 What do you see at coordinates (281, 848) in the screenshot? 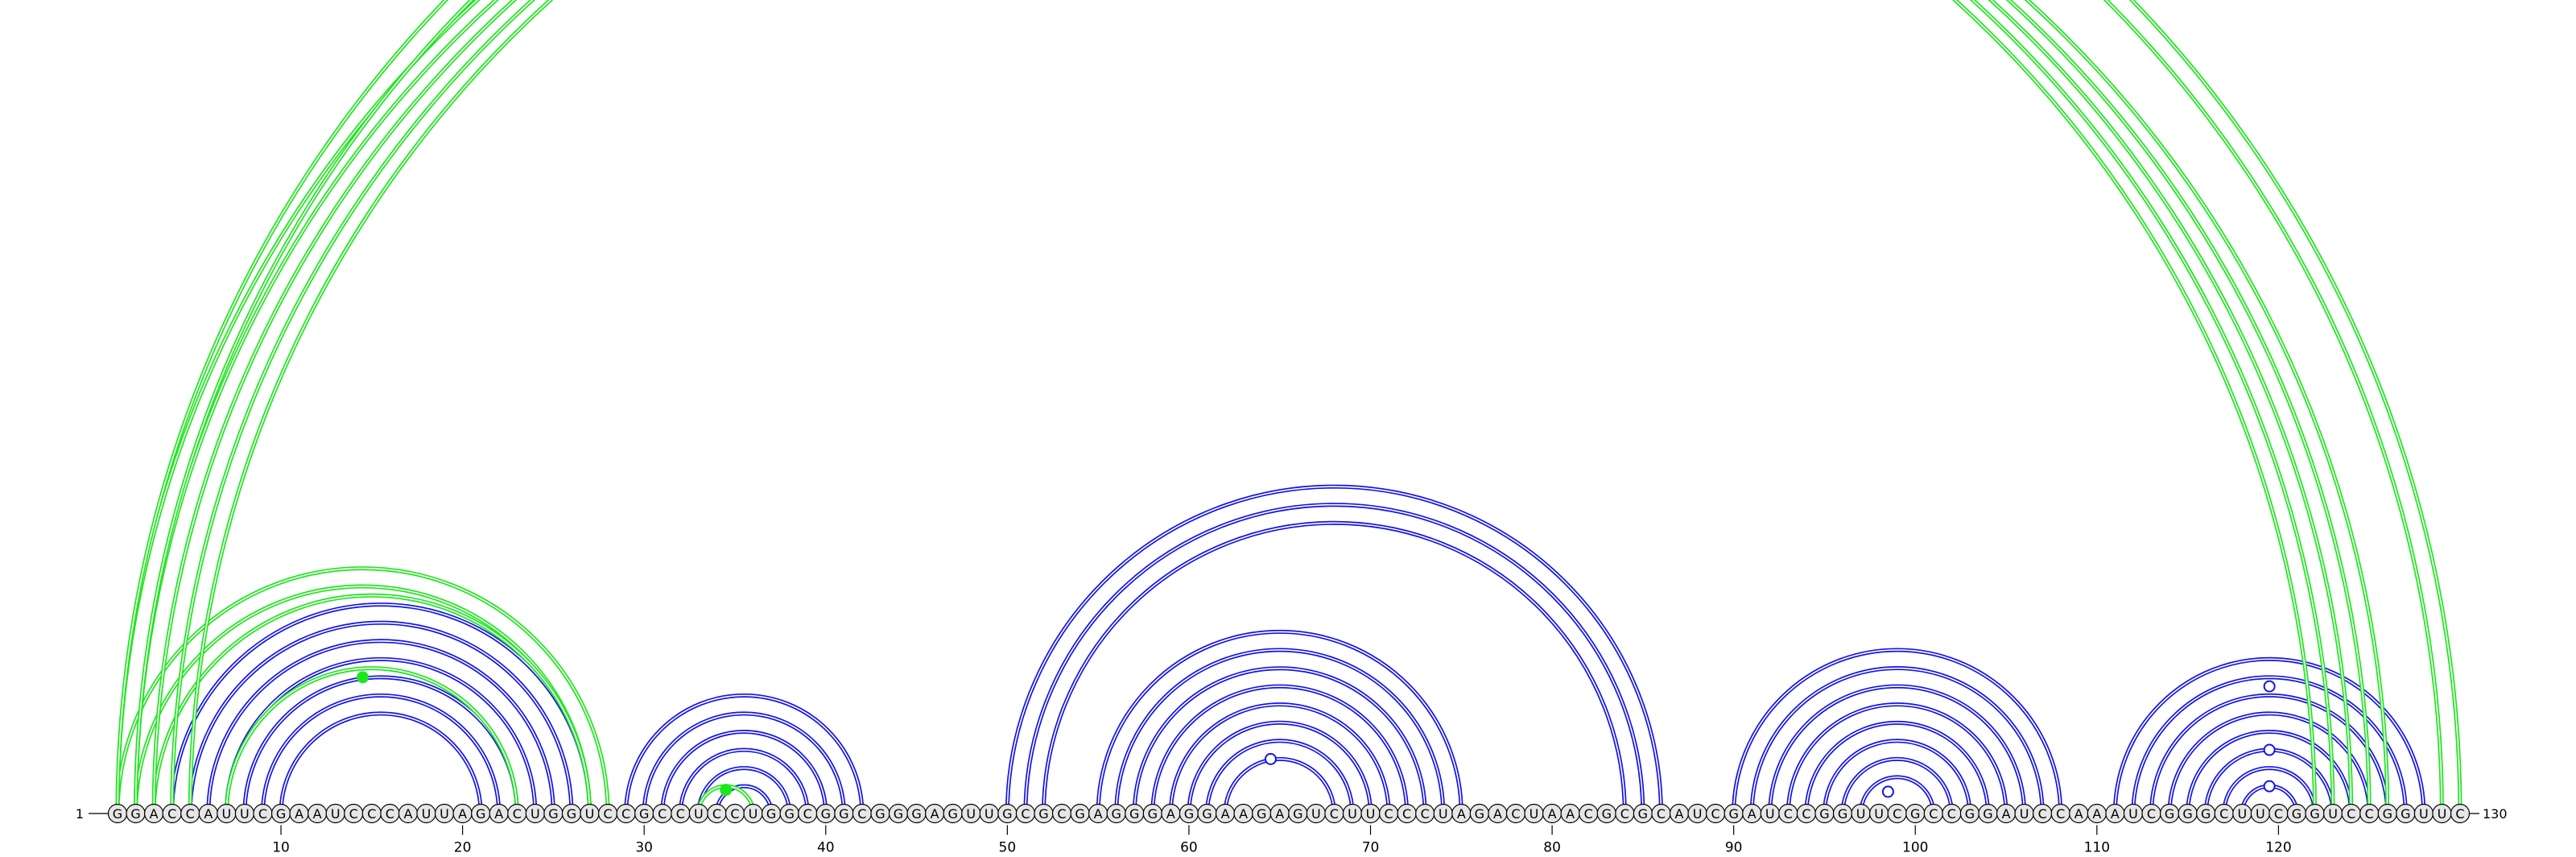
I see `tick-label: 10` at bounding box center [281, 848].